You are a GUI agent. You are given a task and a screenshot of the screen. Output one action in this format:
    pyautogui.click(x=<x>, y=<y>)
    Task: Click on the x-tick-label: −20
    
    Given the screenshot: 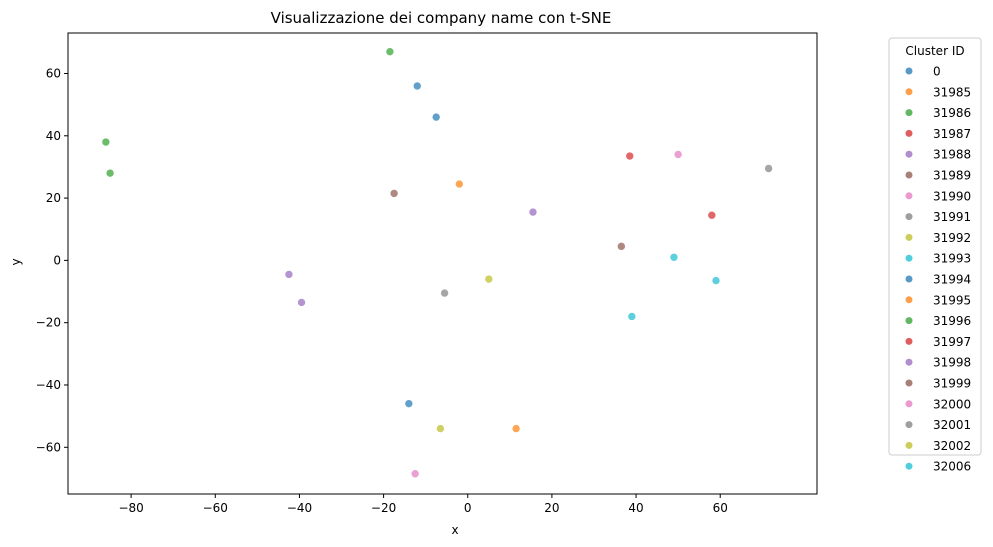 What is the action you would take?
    pyautogui.click(x=383, y=508)
    